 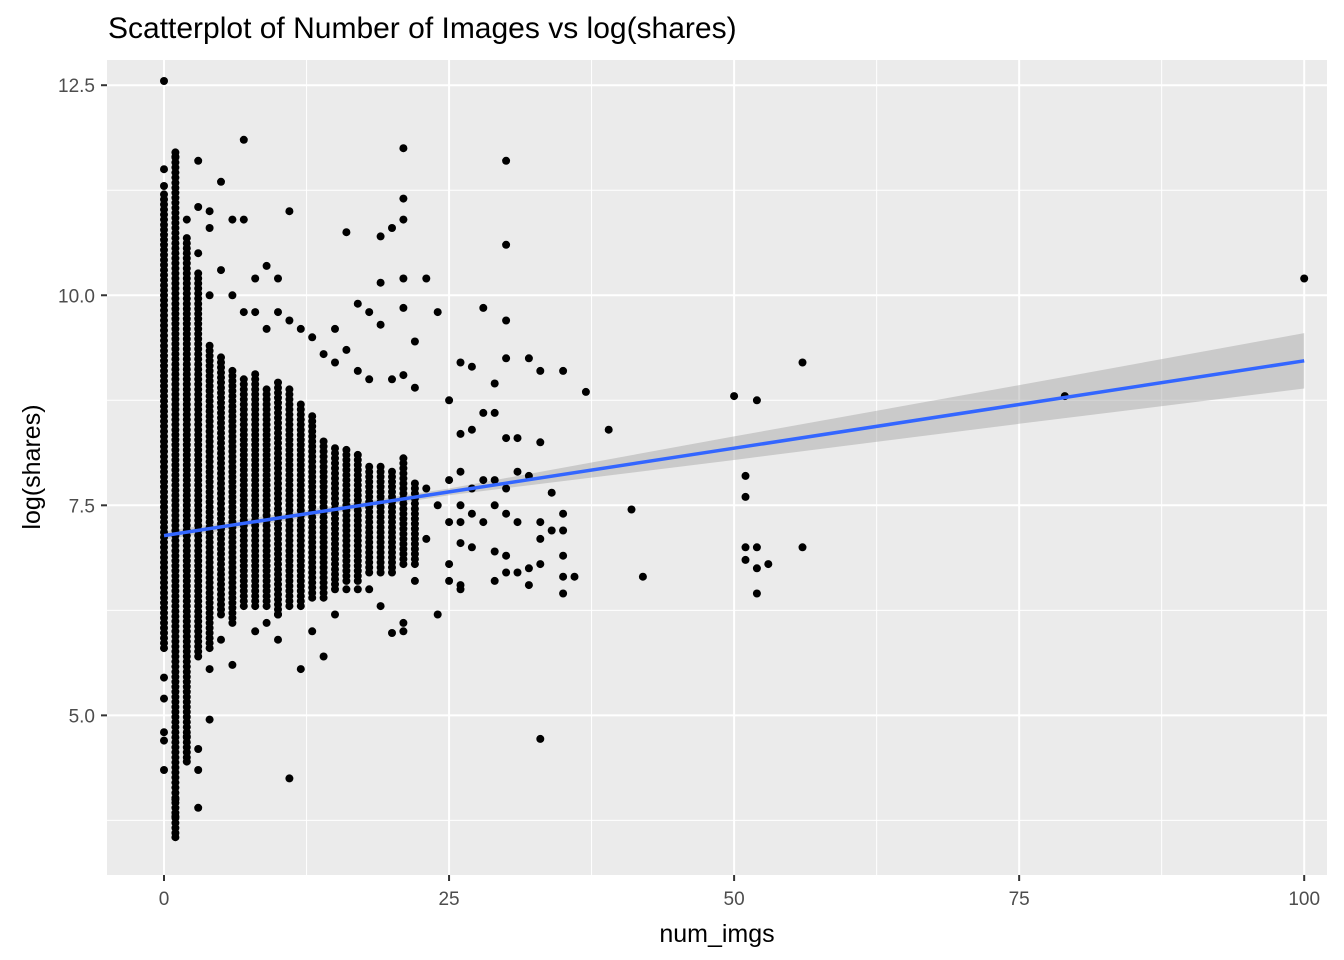 What do you see at coordinates (448, 899) in the screenshot?
I see `x-tick-label: 25` at bounding box center [448, 899].